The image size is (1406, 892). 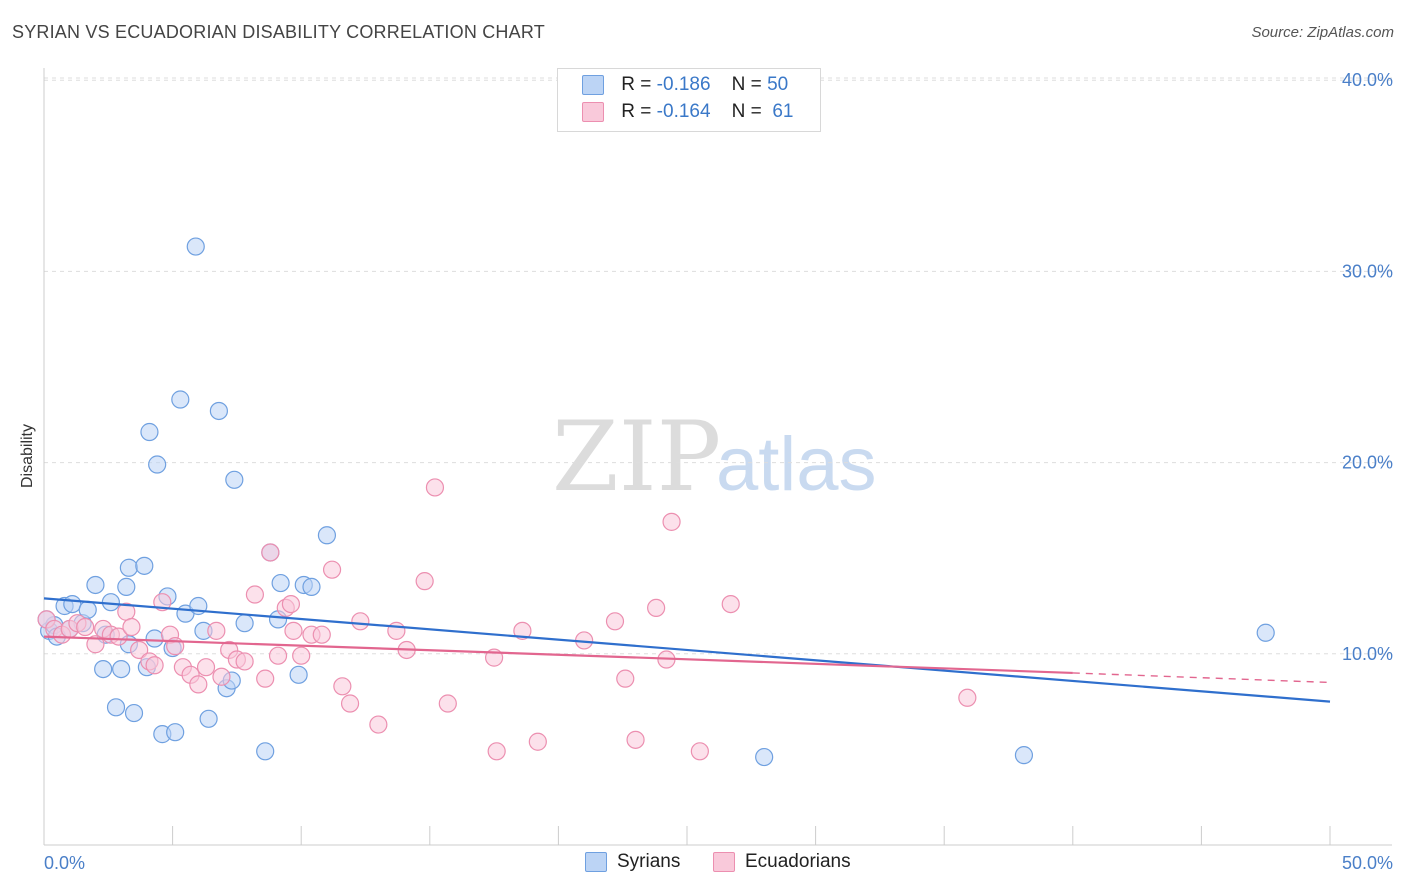 What do you see at coordinates (689, 100) in the screenshot?
I see `correlation-legend: R = -0.186 N = 50 R = -0.164 N = 61` at bounding box center [689, 100].